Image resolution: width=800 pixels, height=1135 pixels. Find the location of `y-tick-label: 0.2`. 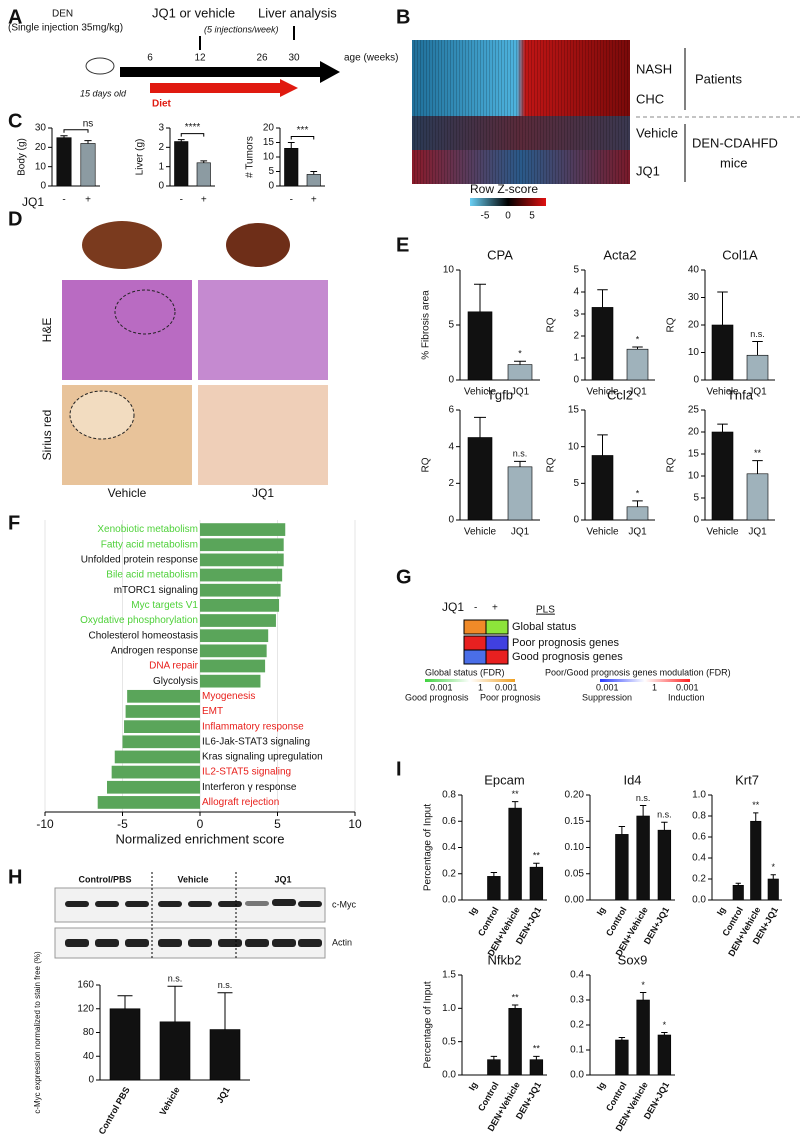

y-tick-label: 0.2 is located at coordinates (449, 873).